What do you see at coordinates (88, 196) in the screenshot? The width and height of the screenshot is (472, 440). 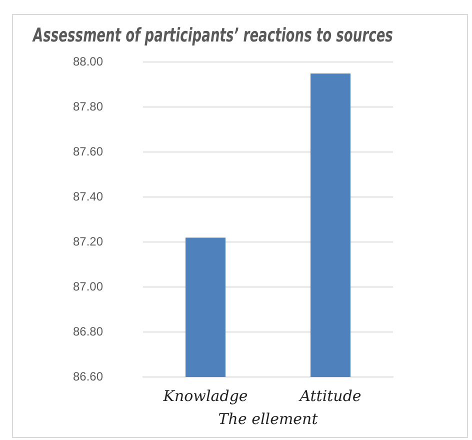 I see `y-tick-label: 87.40` at bounding box center [88, 196].